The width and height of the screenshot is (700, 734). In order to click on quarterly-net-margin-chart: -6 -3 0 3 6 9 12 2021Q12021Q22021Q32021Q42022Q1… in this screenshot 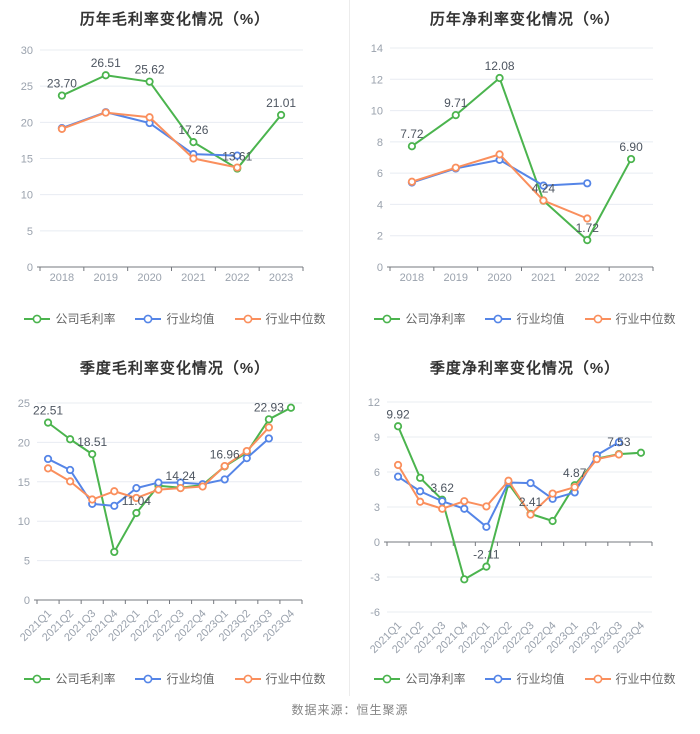, I will do `click(510, 526)`.